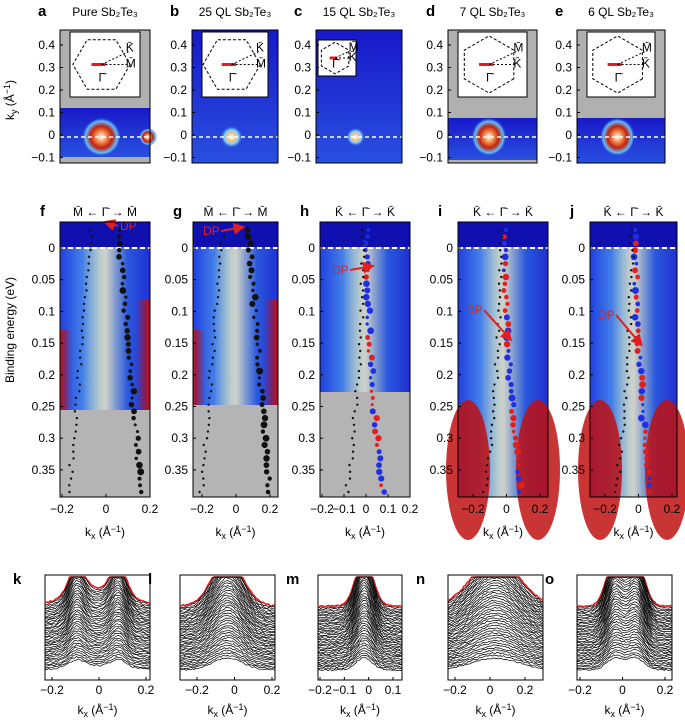  Describe the element at coordinates (261, 64) in the screenshot. I see `bz-label: M̄` at that location.